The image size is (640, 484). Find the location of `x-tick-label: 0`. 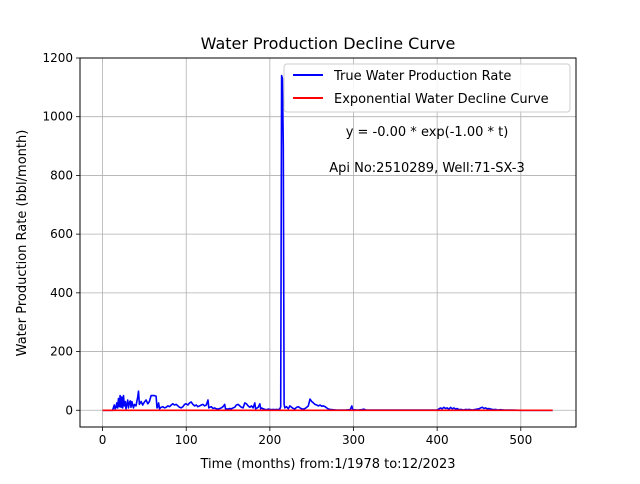

x-tick-label: 0 is located at coordinates (103, 440).